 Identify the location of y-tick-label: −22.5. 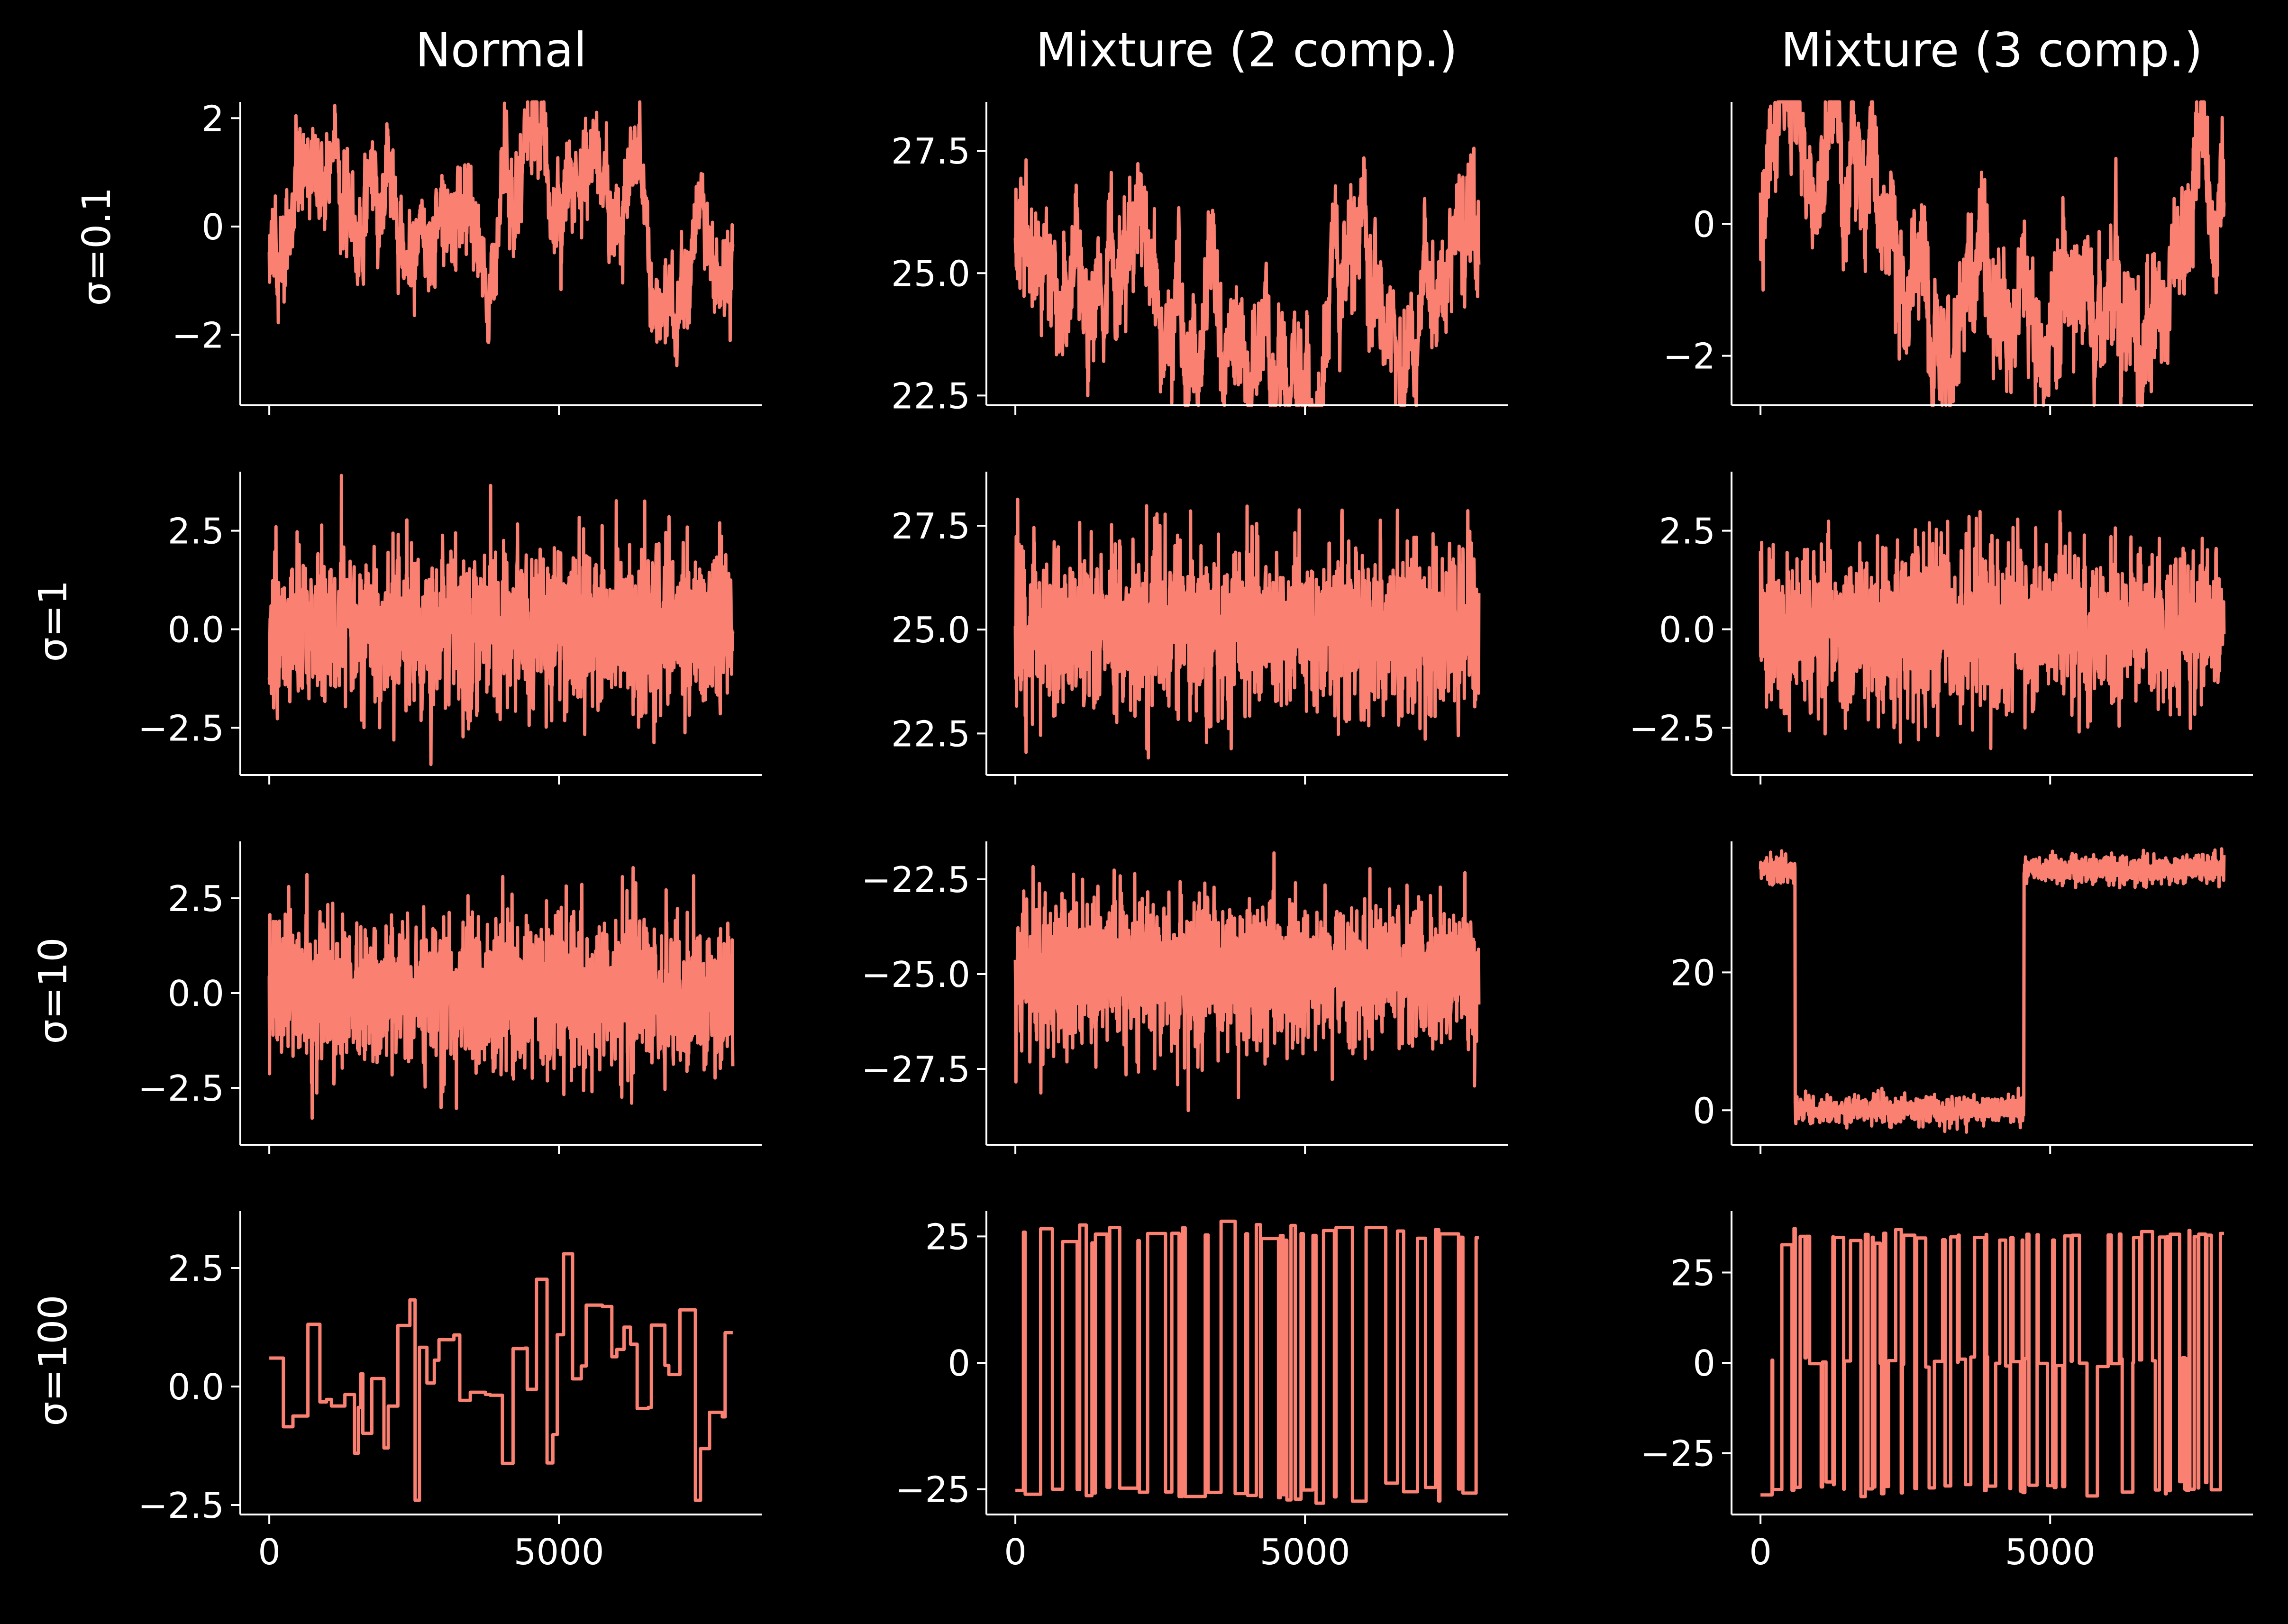
(915, 880).